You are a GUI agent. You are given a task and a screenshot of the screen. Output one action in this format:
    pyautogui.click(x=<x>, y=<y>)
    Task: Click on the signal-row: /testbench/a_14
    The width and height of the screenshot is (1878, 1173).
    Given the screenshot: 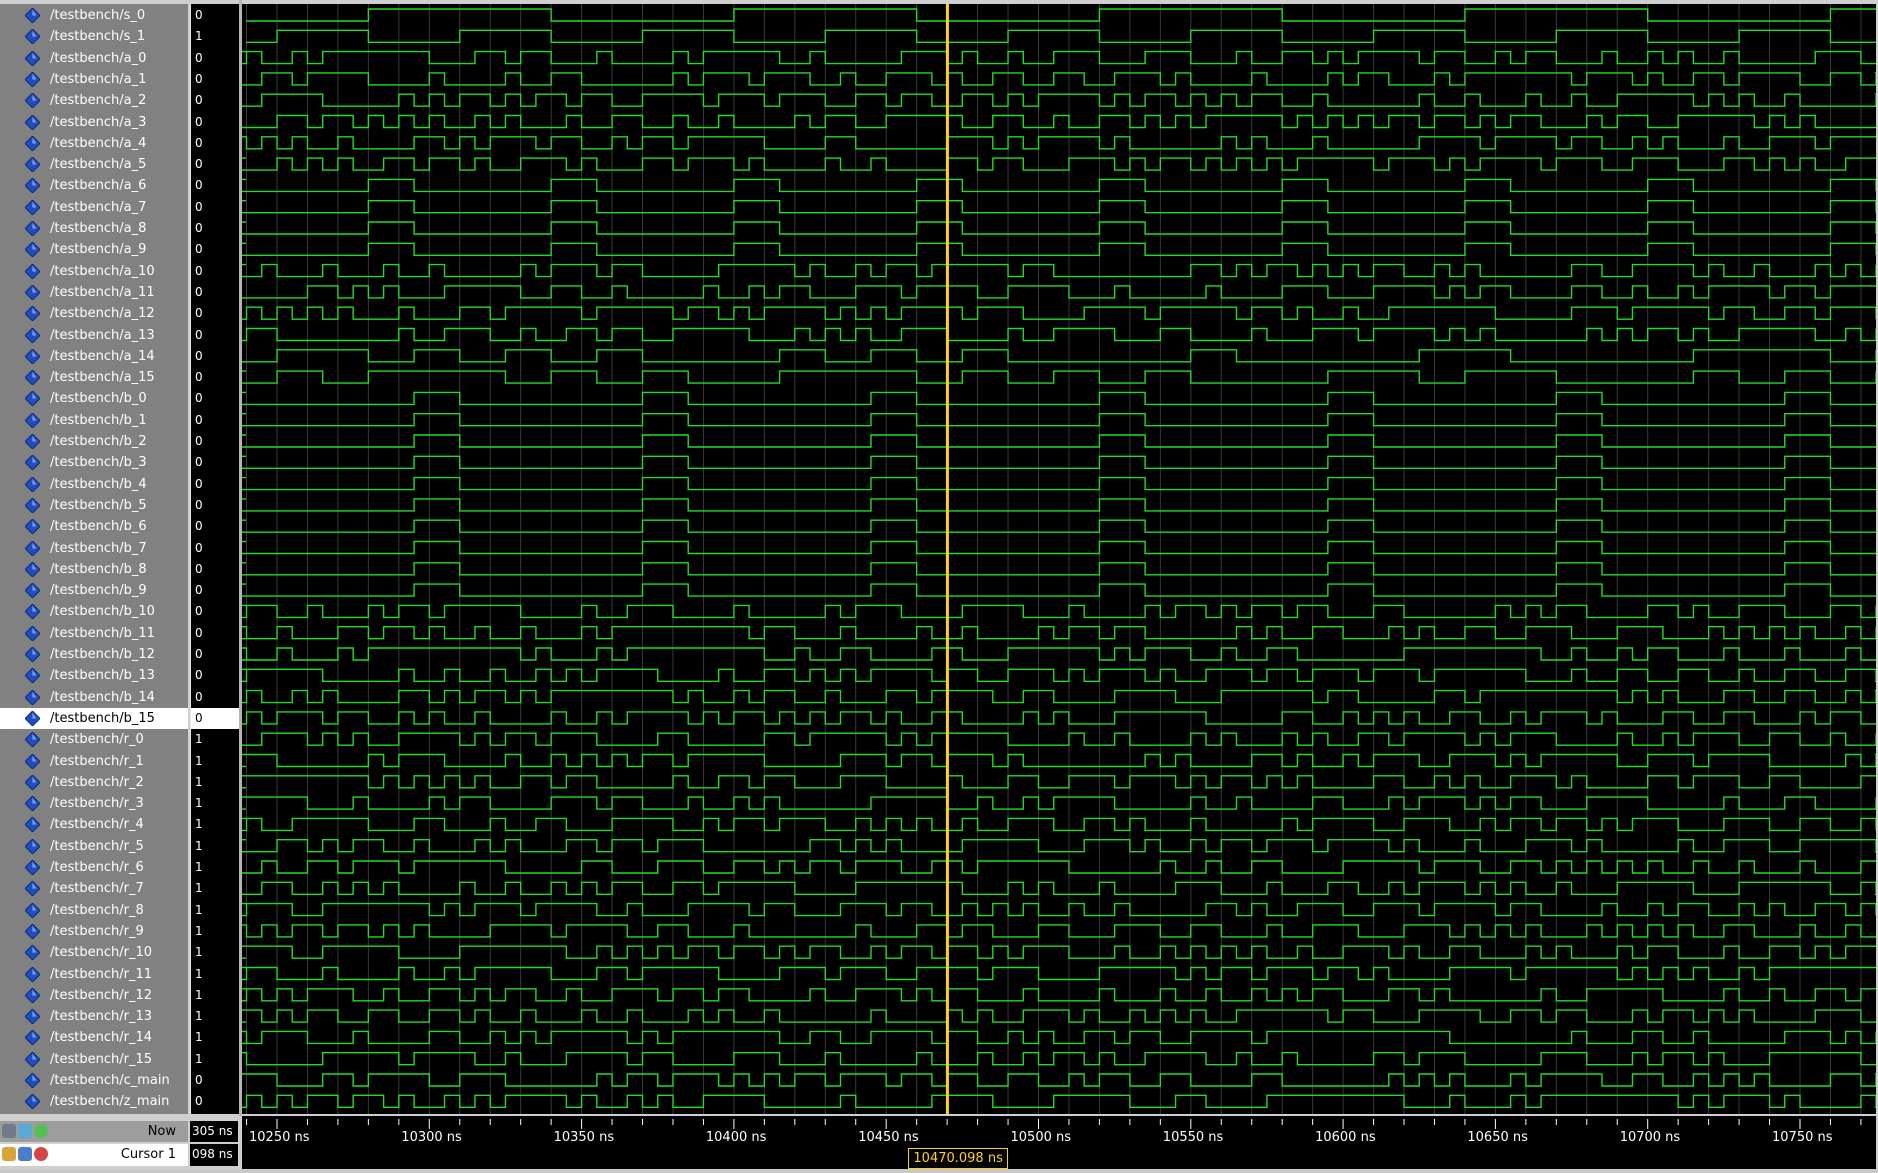 What is the action you would take?
    pyautogui.click(x=94, y=356)
    